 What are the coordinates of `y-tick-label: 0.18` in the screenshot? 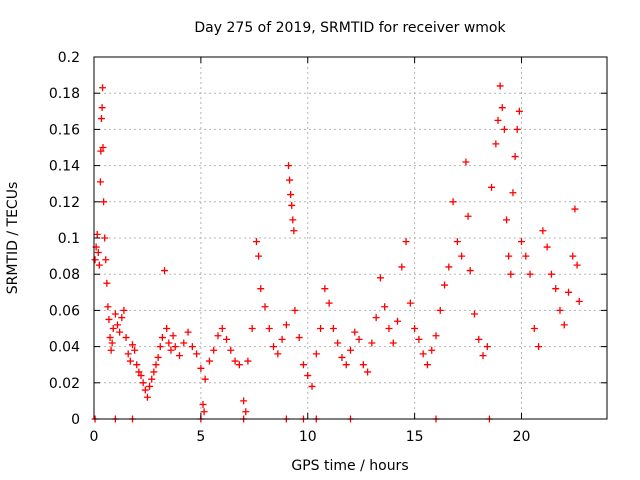 It's located at (64, 94).